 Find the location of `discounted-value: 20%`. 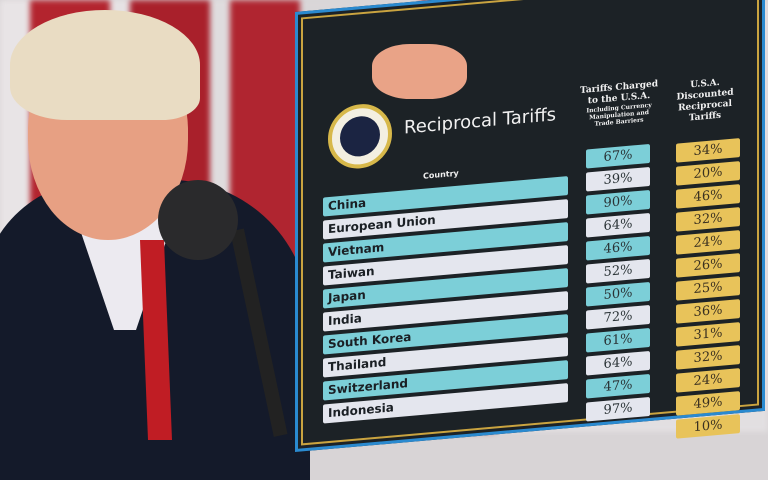

discounted-value: 20% is located at coordinates (708, 173).